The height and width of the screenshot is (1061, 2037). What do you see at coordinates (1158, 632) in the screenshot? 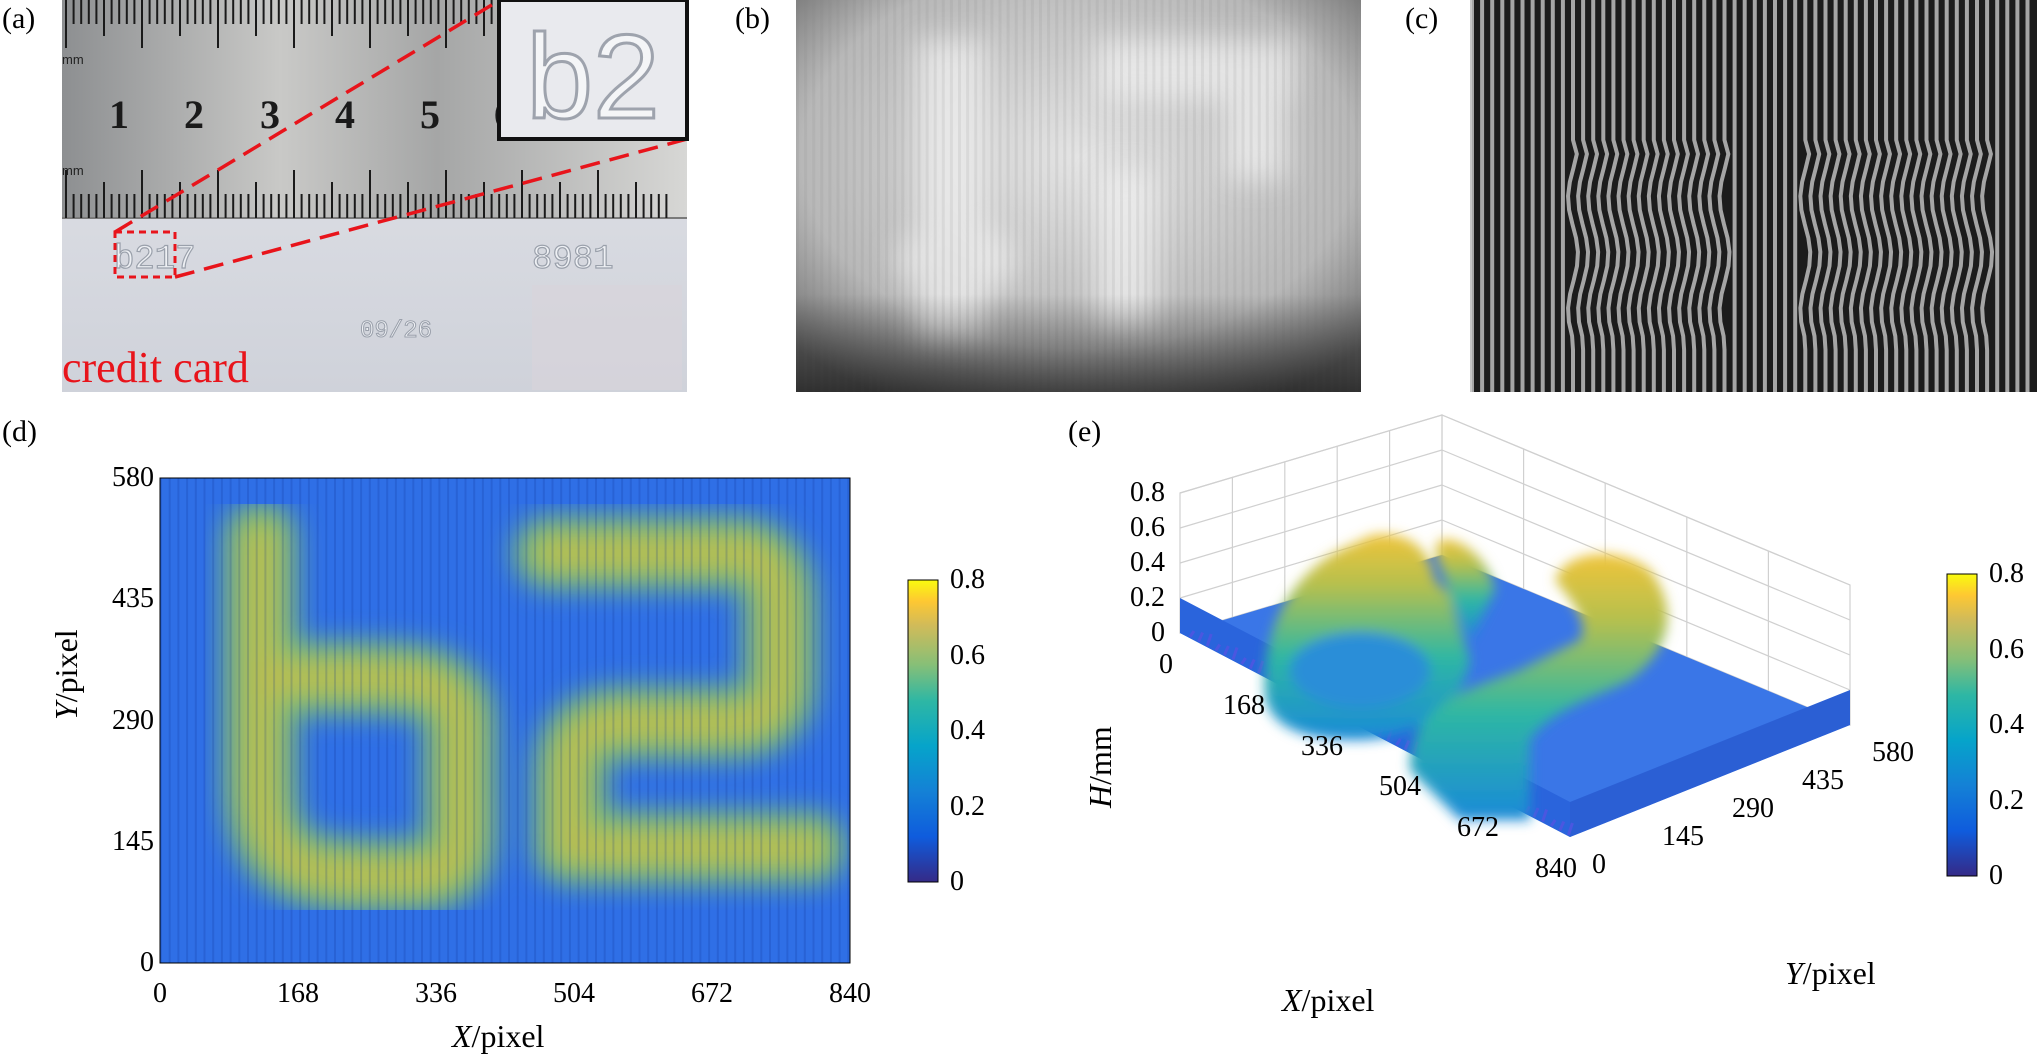
I see `e-ztick: 0` at bounding box center [1158, 632].